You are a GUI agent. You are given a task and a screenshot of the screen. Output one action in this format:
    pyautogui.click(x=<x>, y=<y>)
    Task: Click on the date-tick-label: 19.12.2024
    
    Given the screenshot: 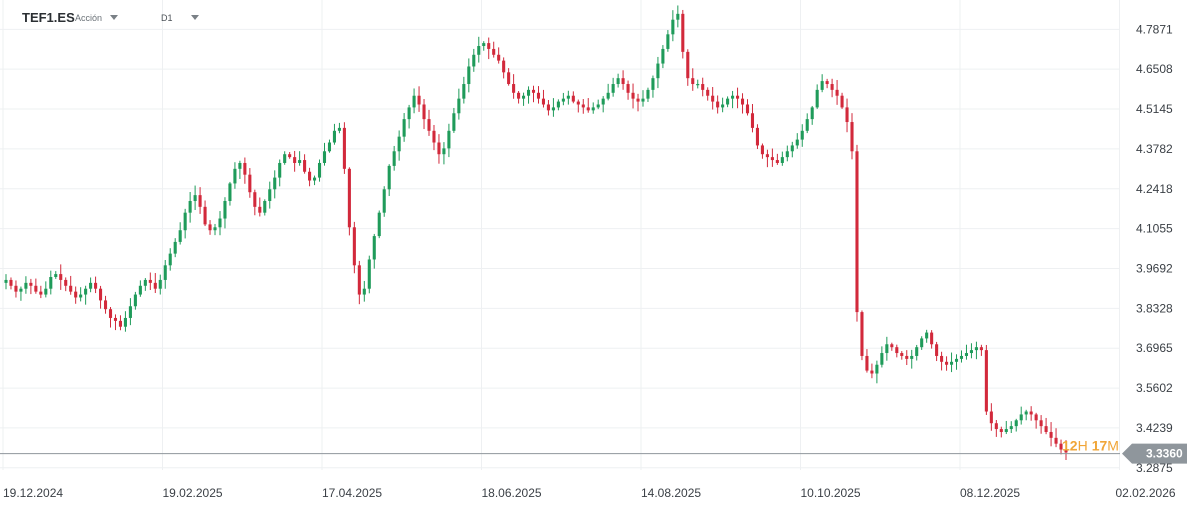 What is the action you would take?
    pyautogui.click(x=33, y=493)
    